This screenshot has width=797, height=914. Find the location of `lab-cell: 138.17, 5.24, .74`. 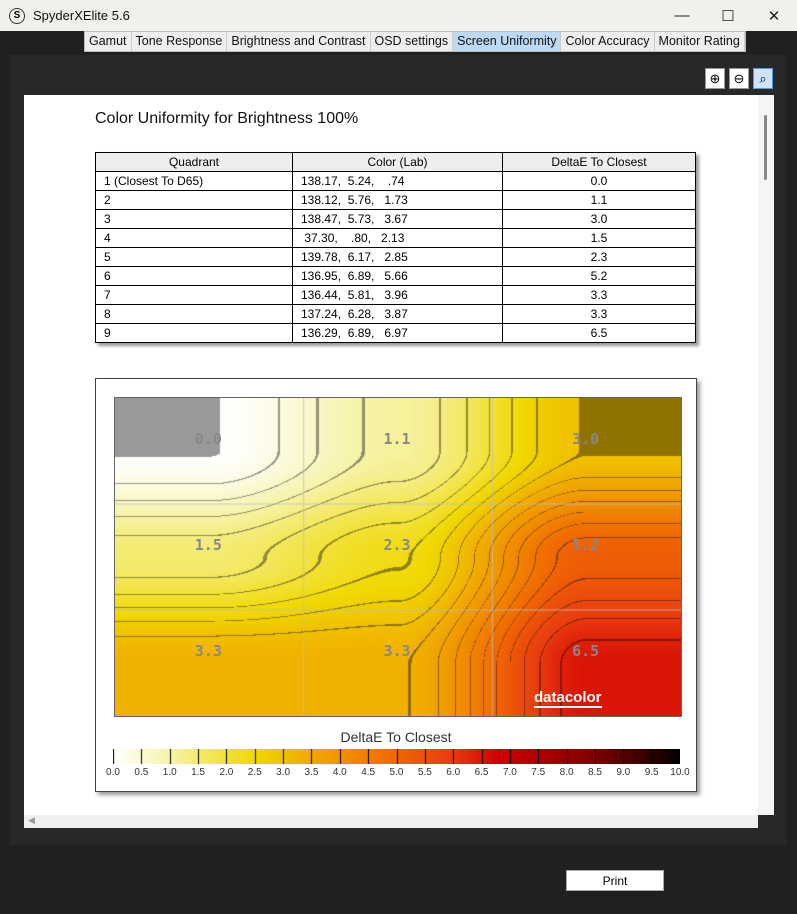

lab-cell: 138.17, 5.24, .74 is located at coordinates (397, 181).